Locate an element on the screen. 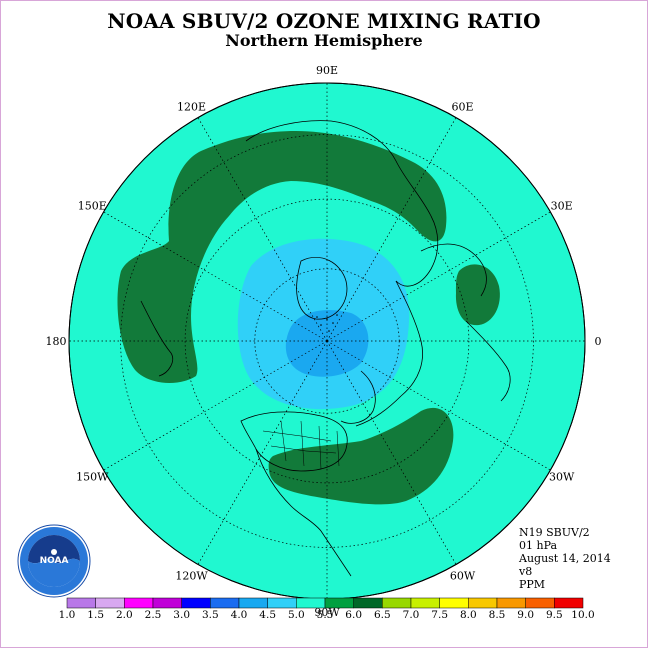 This screenshot has height=648, width=648. longitude-label: 90W is located at coordinates (327, 612).